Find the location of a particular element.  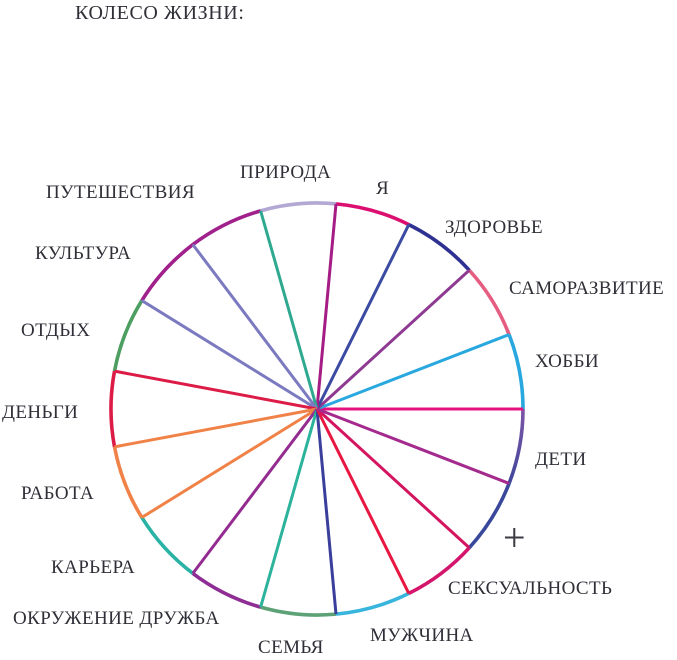

spoke-rest is located at coordinates (229, 355).